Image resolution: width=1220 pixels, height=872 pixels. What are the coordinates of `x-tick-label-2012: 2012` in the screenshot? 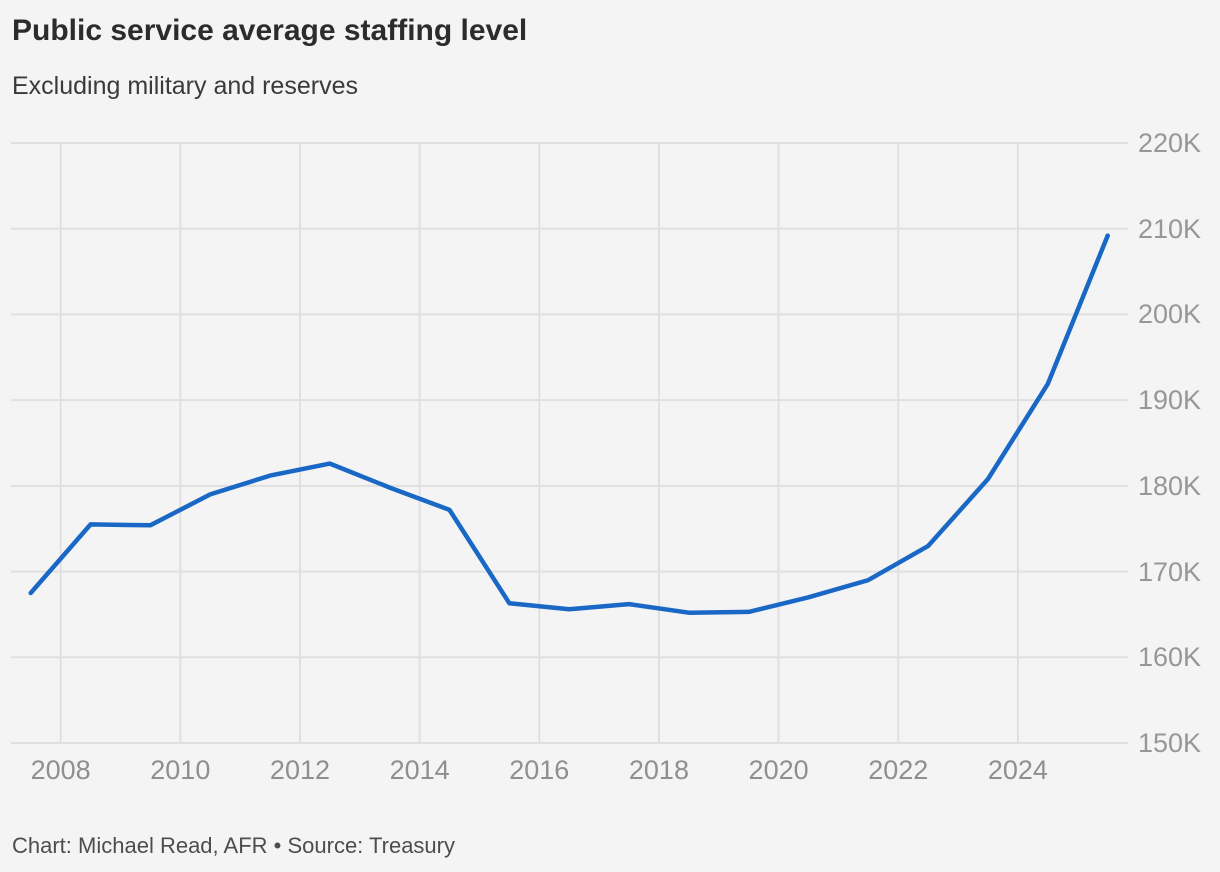 It's located at (299, 770).